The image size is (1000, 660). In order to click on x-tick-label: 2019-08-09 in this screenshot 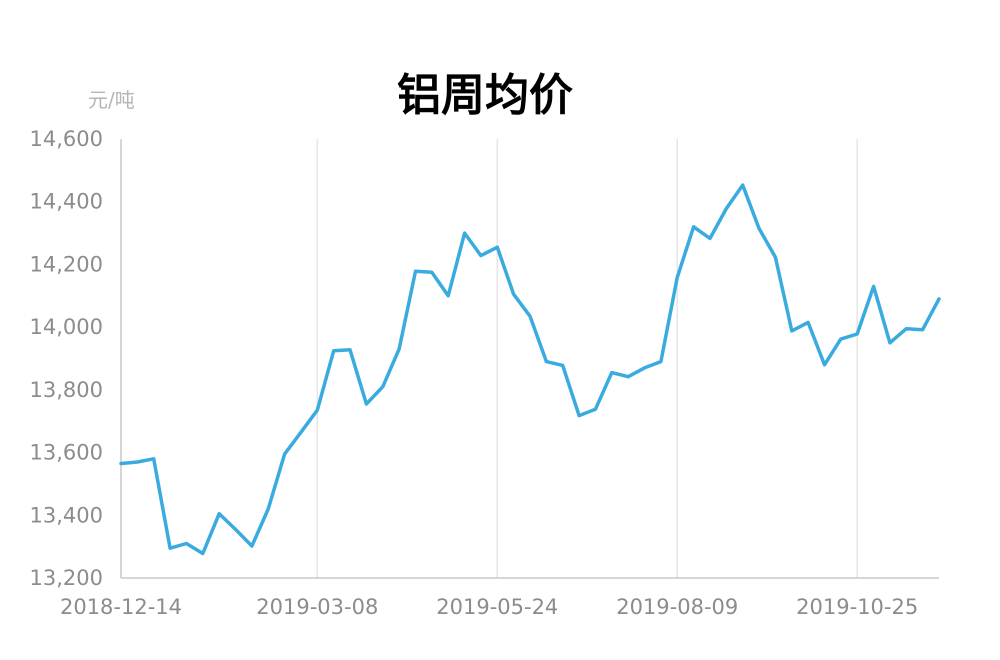, I will do `click(677, 607)`.